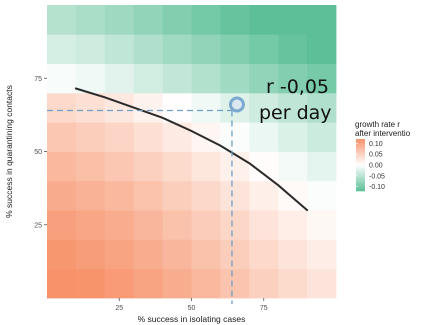 This screenshot has width=423, height=325. Describe the element at coordinates (192, 319) in the screenshot. I see `x-axis-title: % success in isolating cases` at that location.